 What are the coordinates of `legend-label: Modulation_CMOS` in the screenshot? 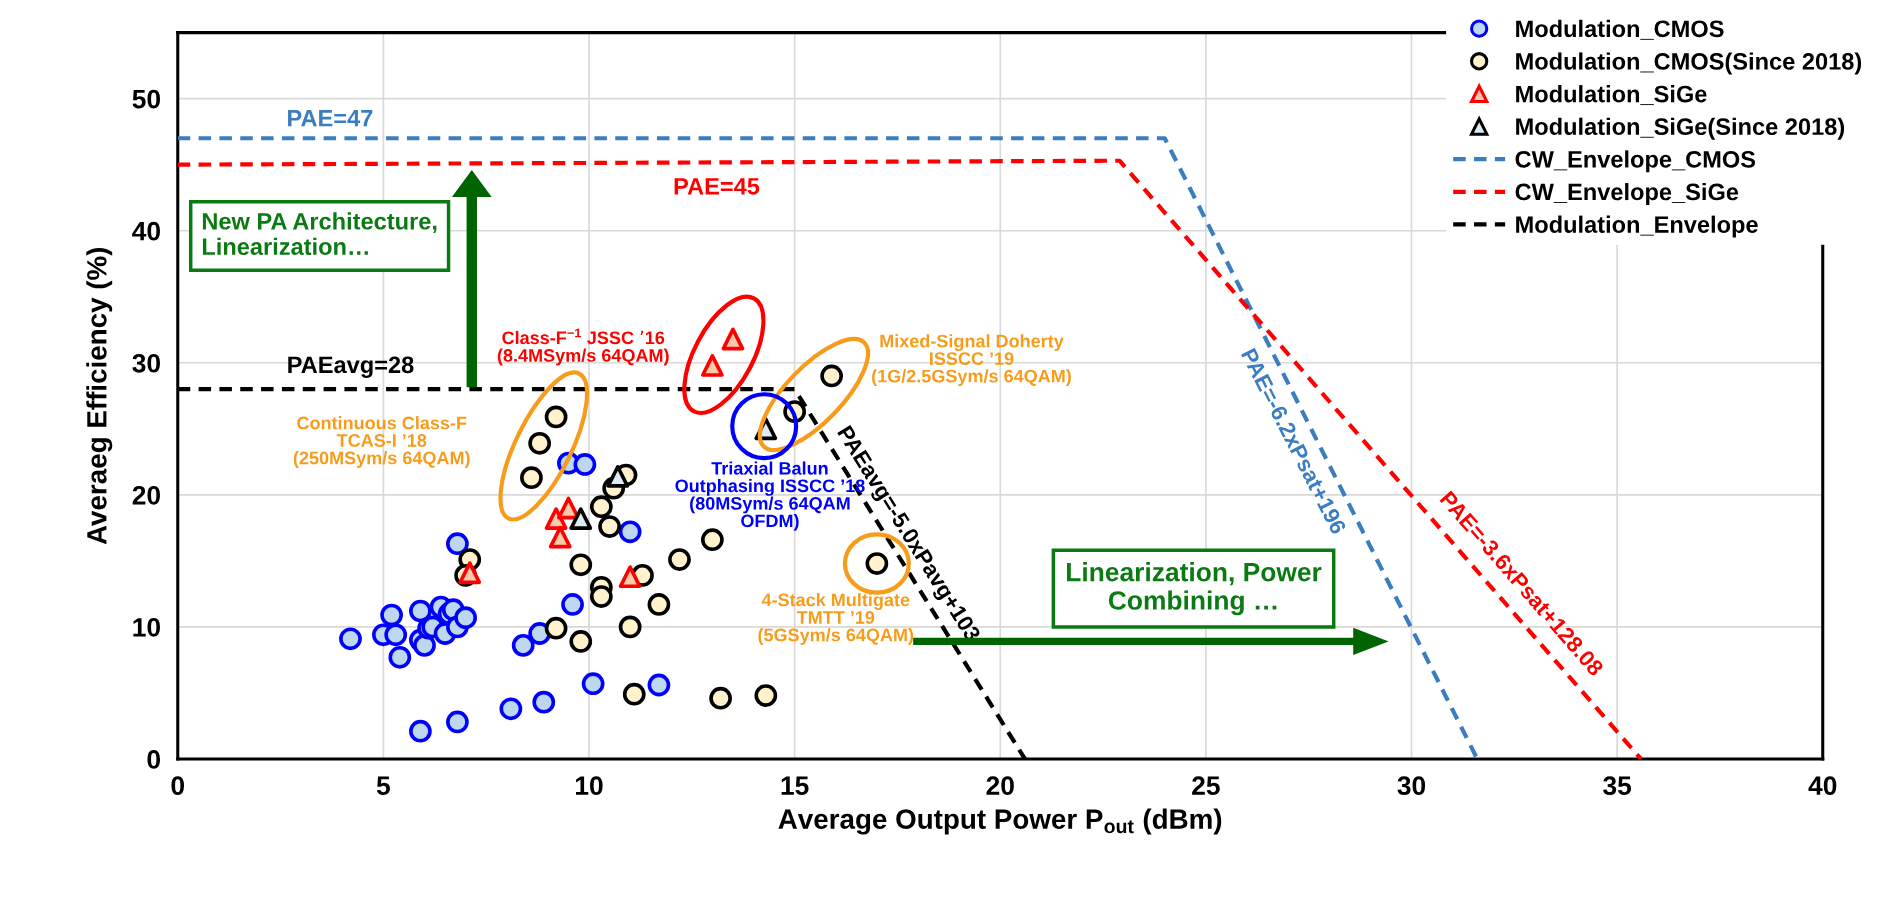 It's located at (1620, 29).